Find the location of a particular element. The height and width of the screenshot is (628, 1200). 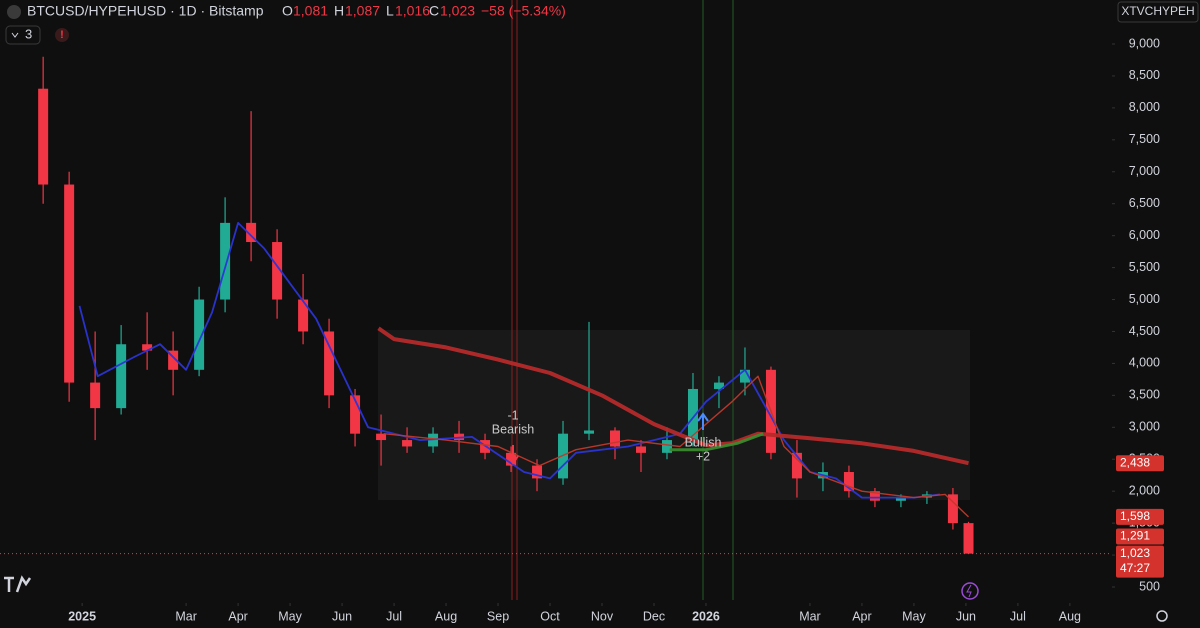

y-tick-label: 4,500 is located at coordinates (1144, 331).